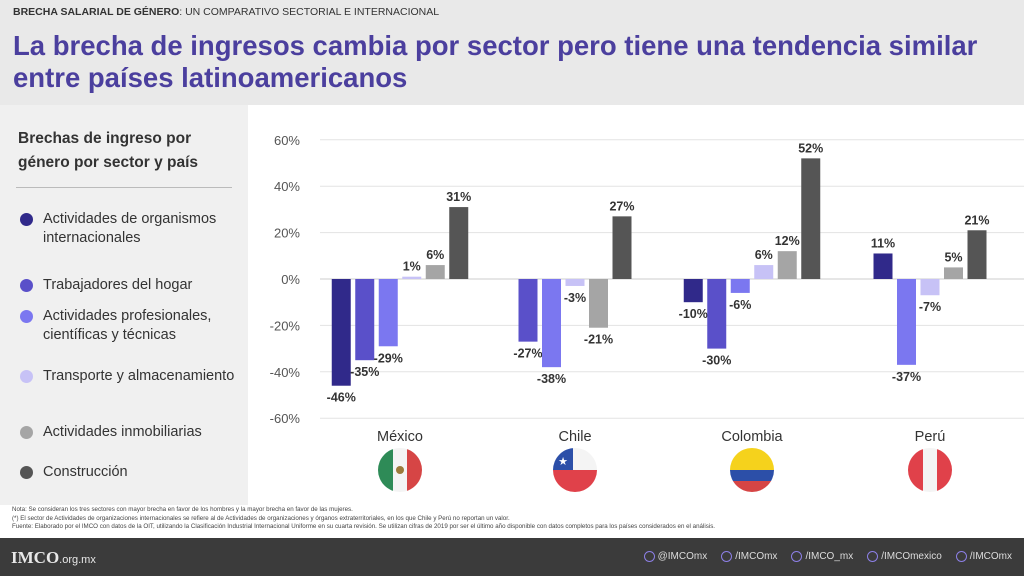 This screenshot has height=576, width=1024. Describe the element at coordinates (716, 361) in the screenshot. I see `data-label: -30%` at that location.